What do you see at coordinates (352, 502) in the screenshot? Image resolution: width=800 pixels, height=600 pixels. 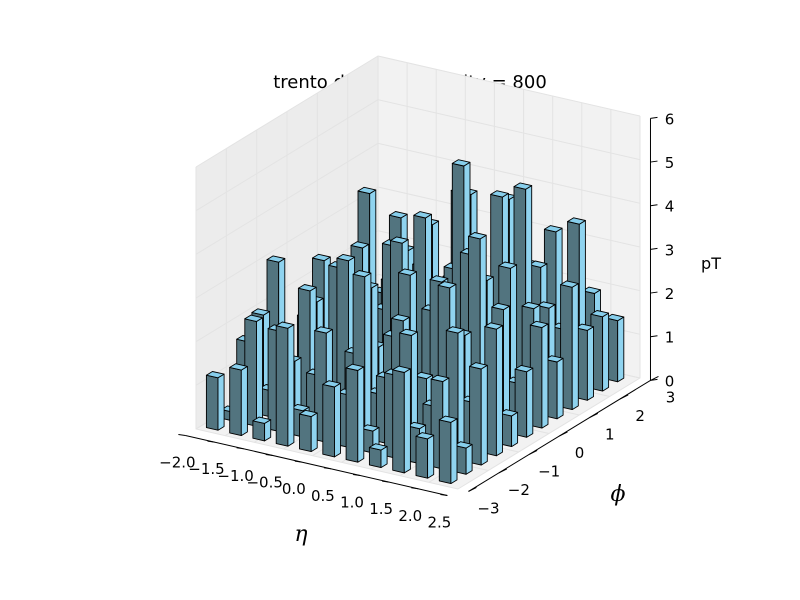 I see `x-tick-label: 1.0` at bounding box center [352, 502].